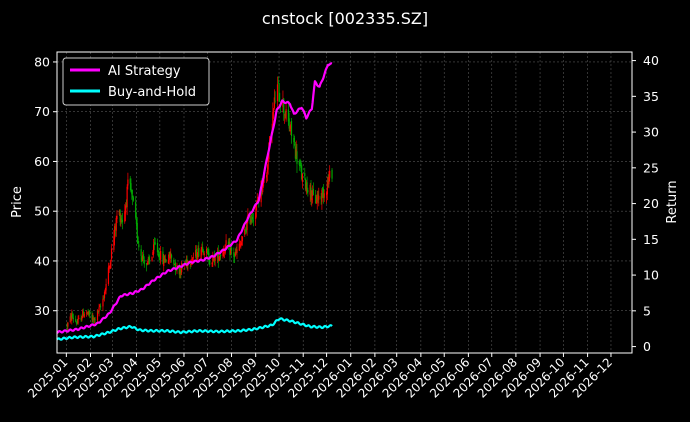 Image resolution: width=690 pixels, height=422 pixels. I want to click on left-tick-label: 60, so click(42, 161).